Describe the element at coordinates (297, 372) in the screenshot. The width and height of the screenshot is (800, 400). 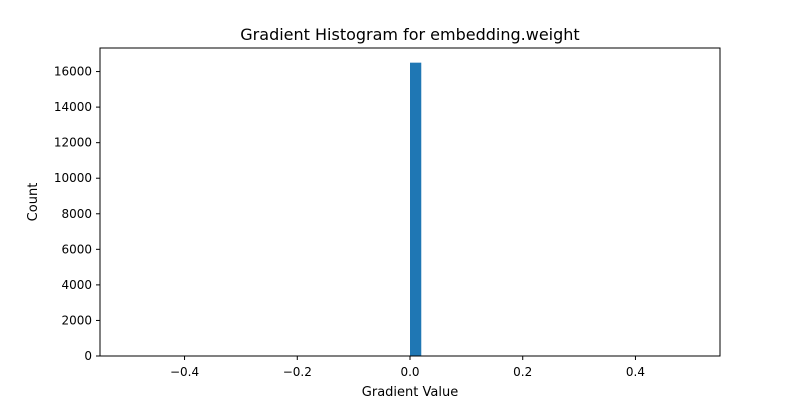
I see `x-tick-label: −0.2` at that location.